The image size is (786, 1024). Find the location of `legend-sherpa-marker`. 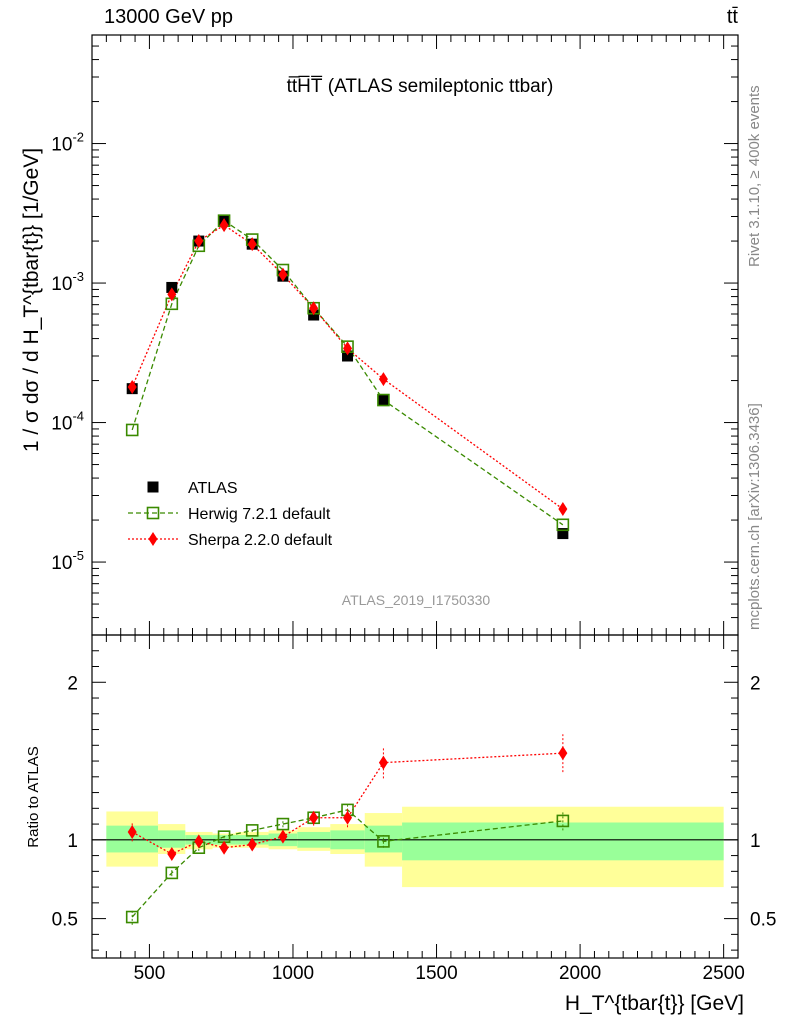

legend-sherpa-marker is located at coordinates (153, 539).